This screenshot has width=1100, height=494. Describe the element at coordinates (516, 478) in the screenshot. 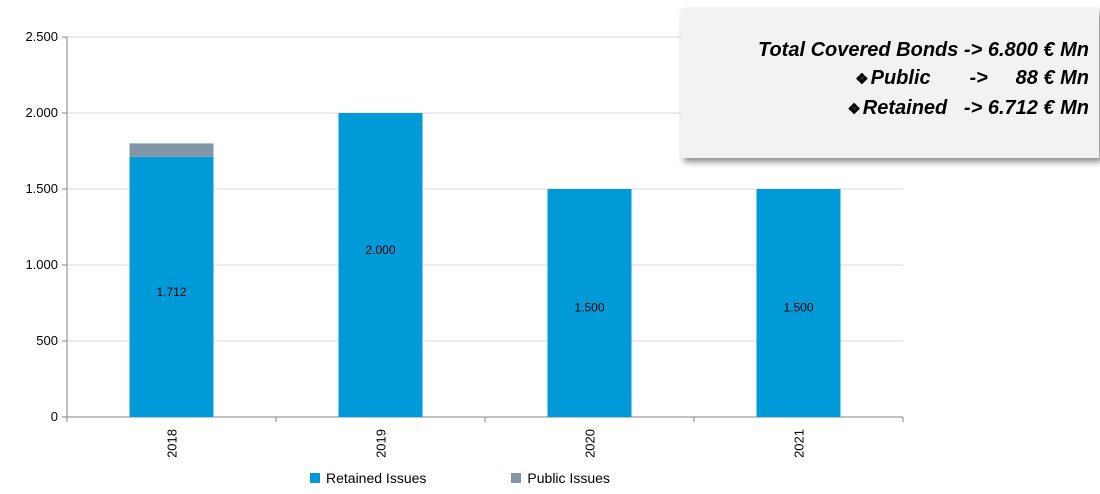

I see `legend-swatch-public` at that location.